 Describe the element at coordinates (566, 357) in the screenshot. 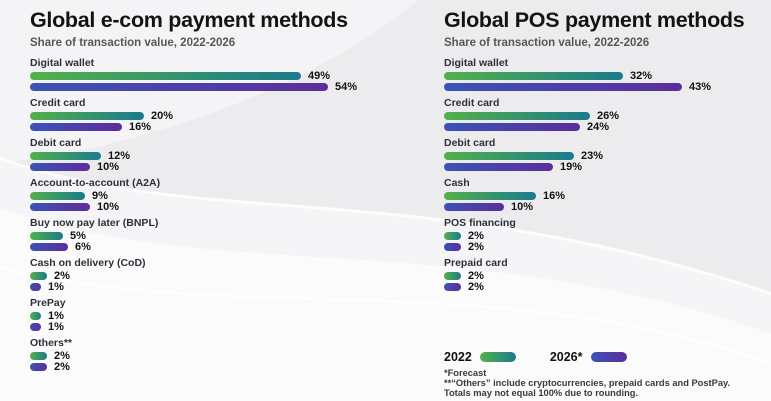

I see `legend-label-2026: 2026*` at that location.